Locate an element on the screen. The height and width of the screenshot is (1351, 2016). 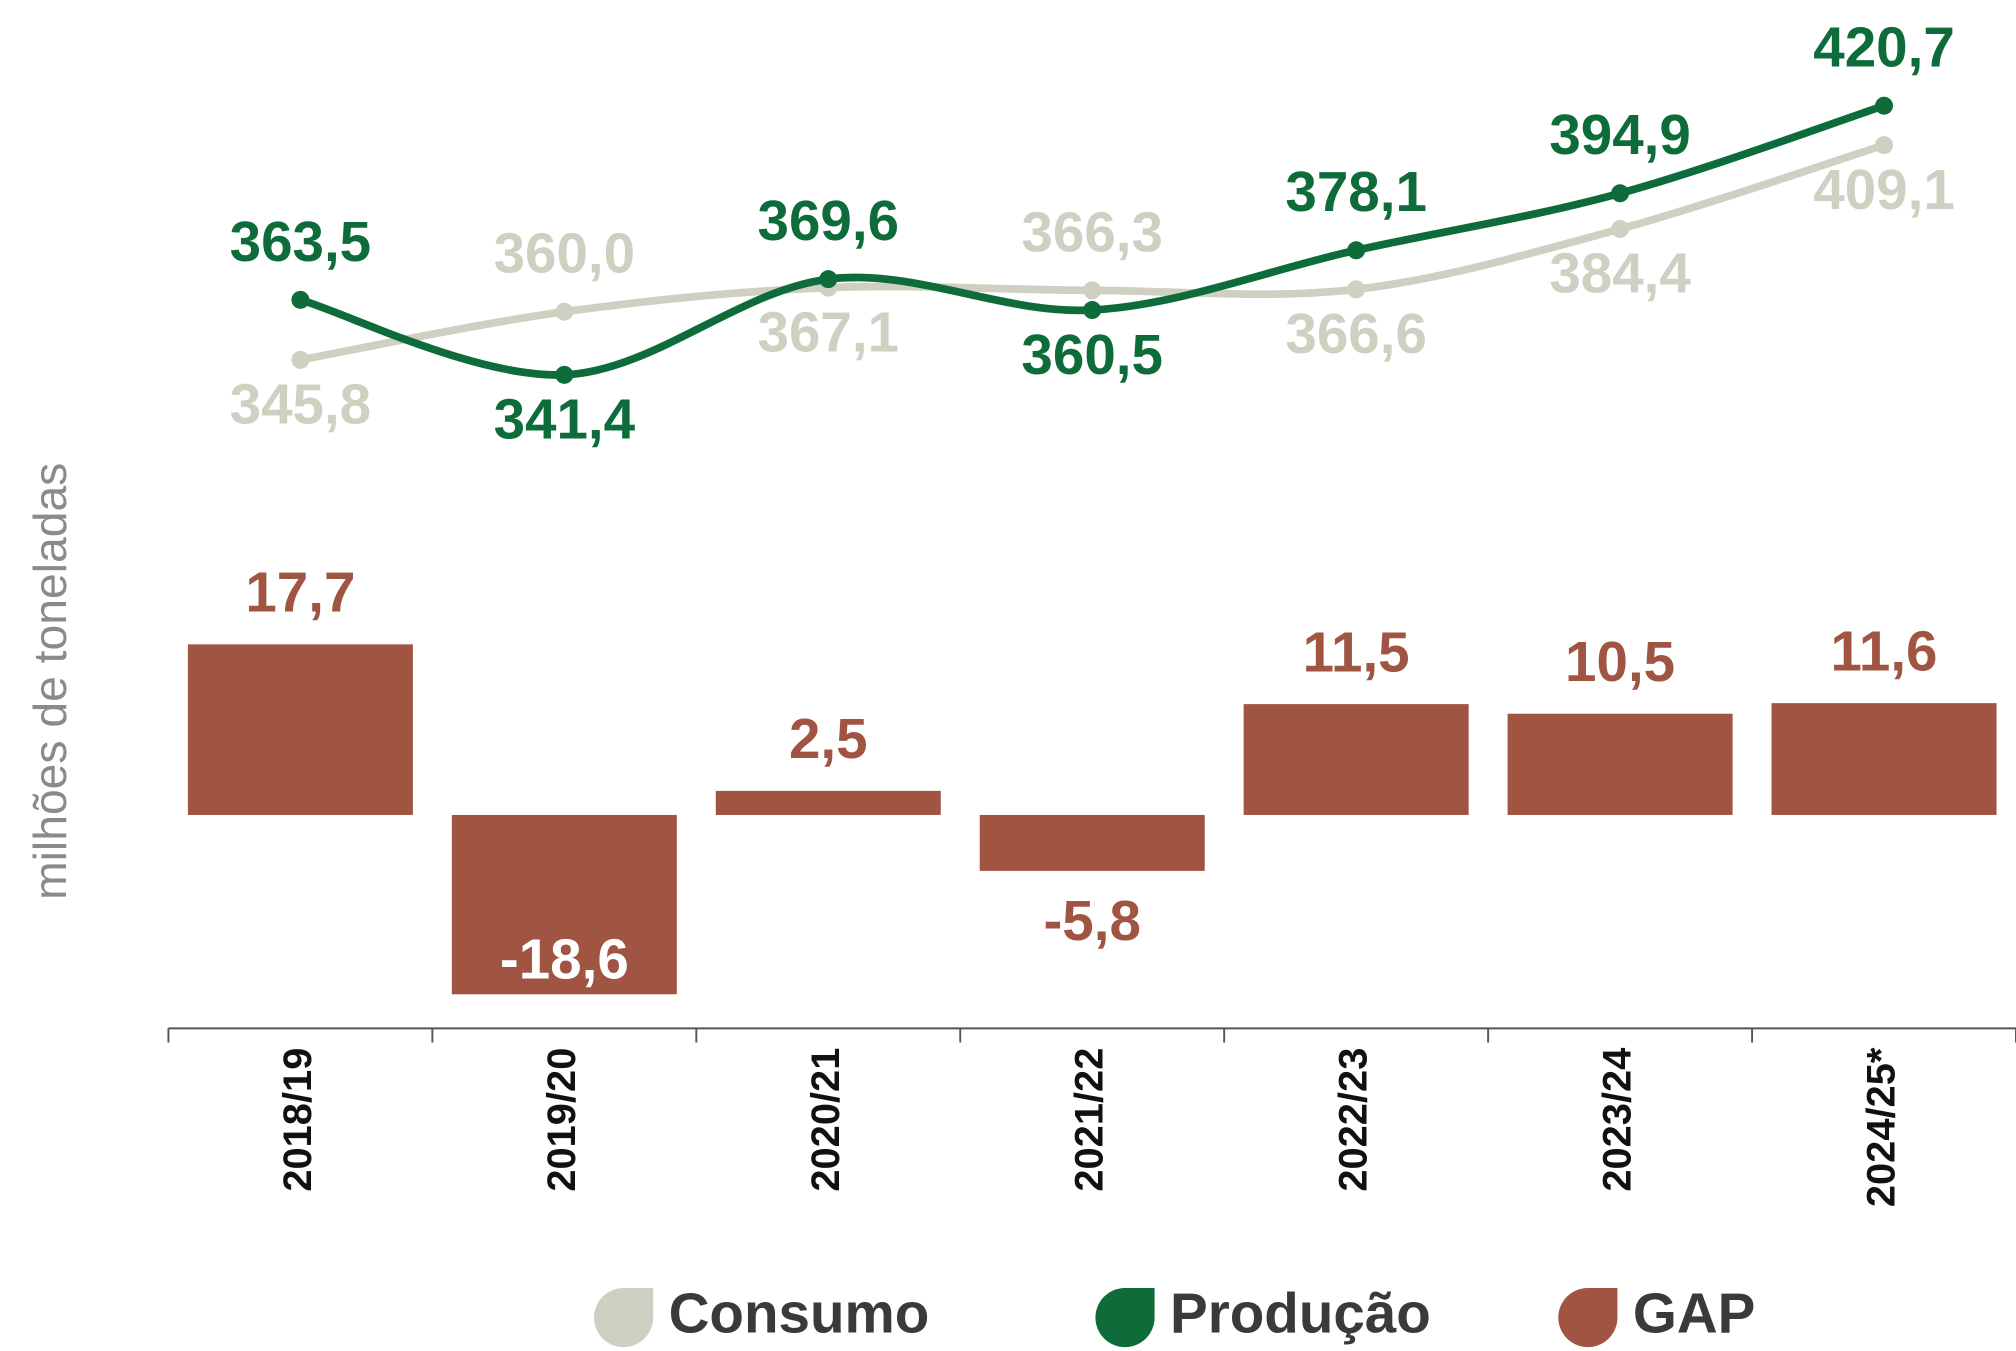
line-value-label: 369,6 is located at coordinates (829, 220).